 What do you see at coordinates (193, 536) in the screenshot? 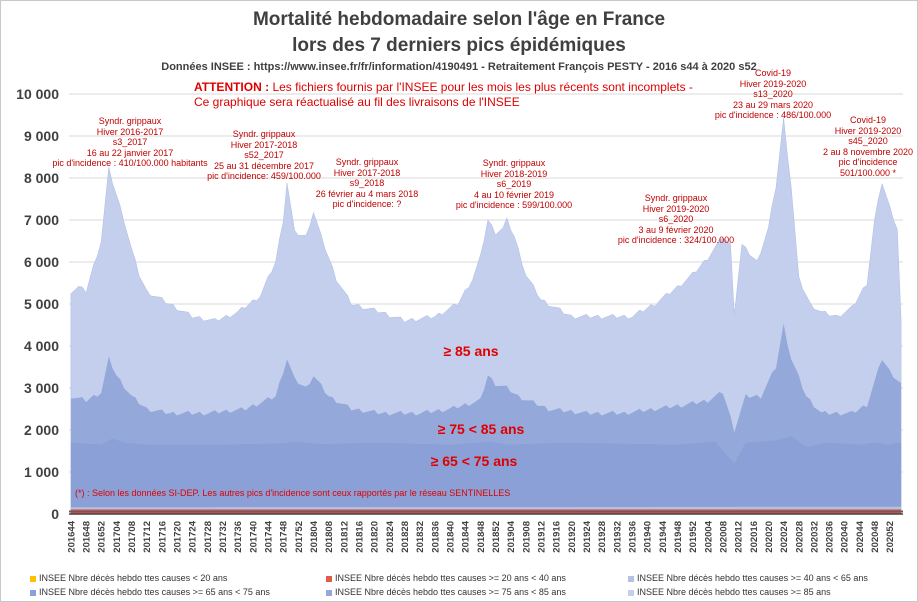
I see `x-tick-label: 201724` at bounding box center [193, 536].